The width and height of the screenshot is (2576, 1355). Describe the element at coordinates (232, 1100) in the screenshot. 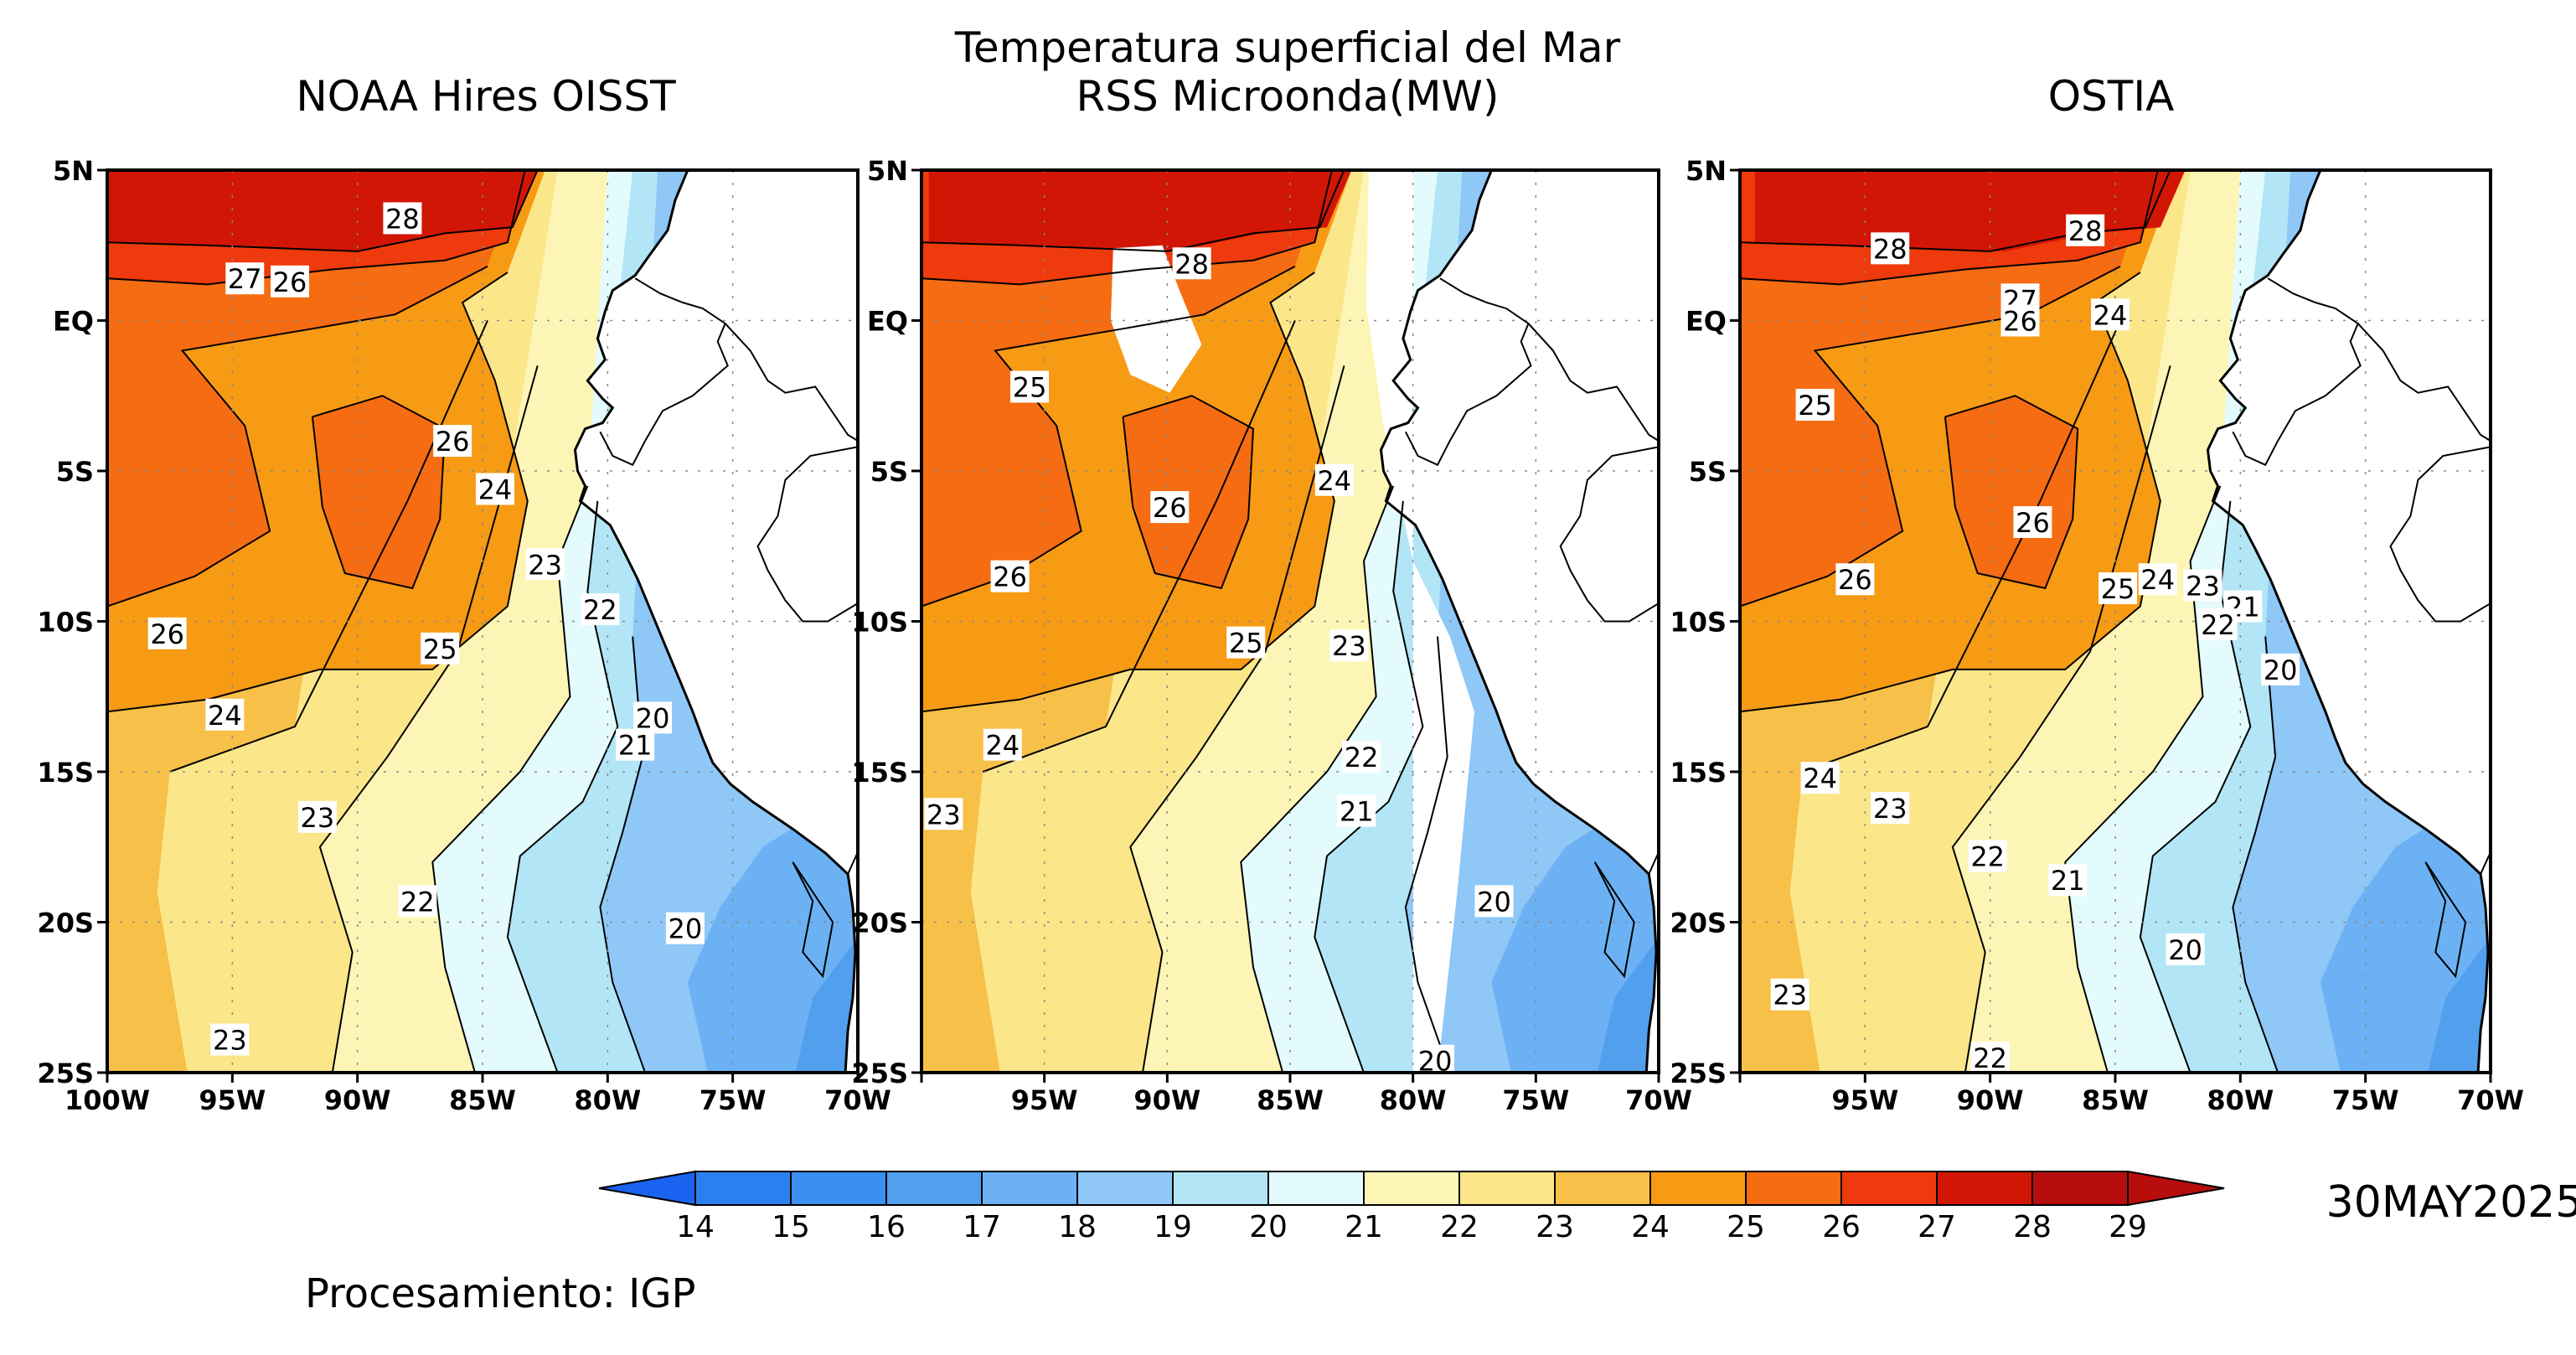

I see `lon-tick-label: 95W` at that location.